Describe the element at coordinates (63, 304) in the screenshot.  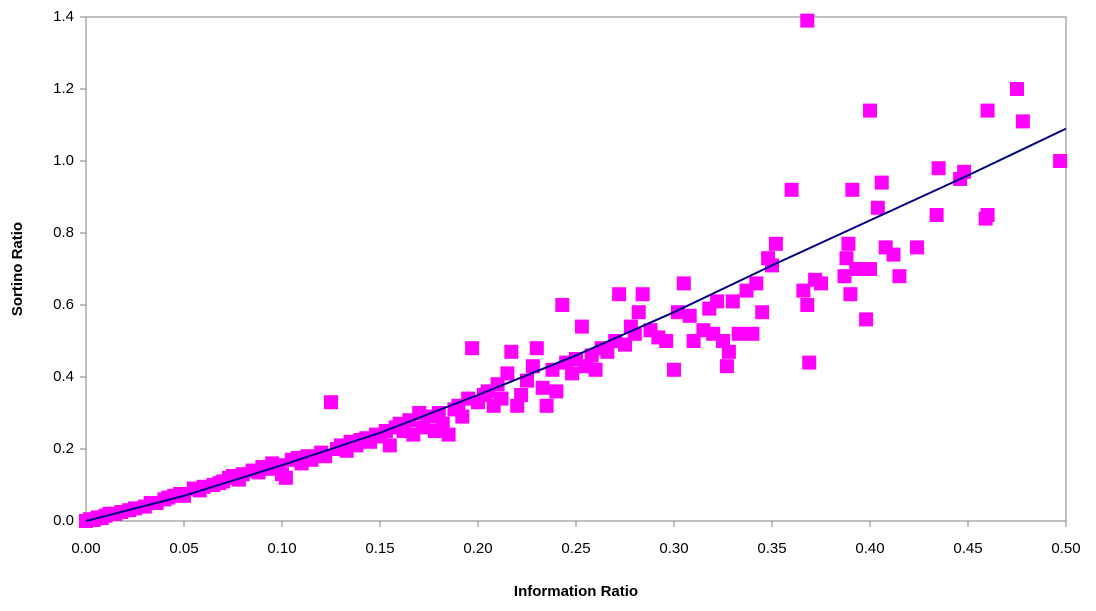
I see `y-tick-label: 0.6` at that location.